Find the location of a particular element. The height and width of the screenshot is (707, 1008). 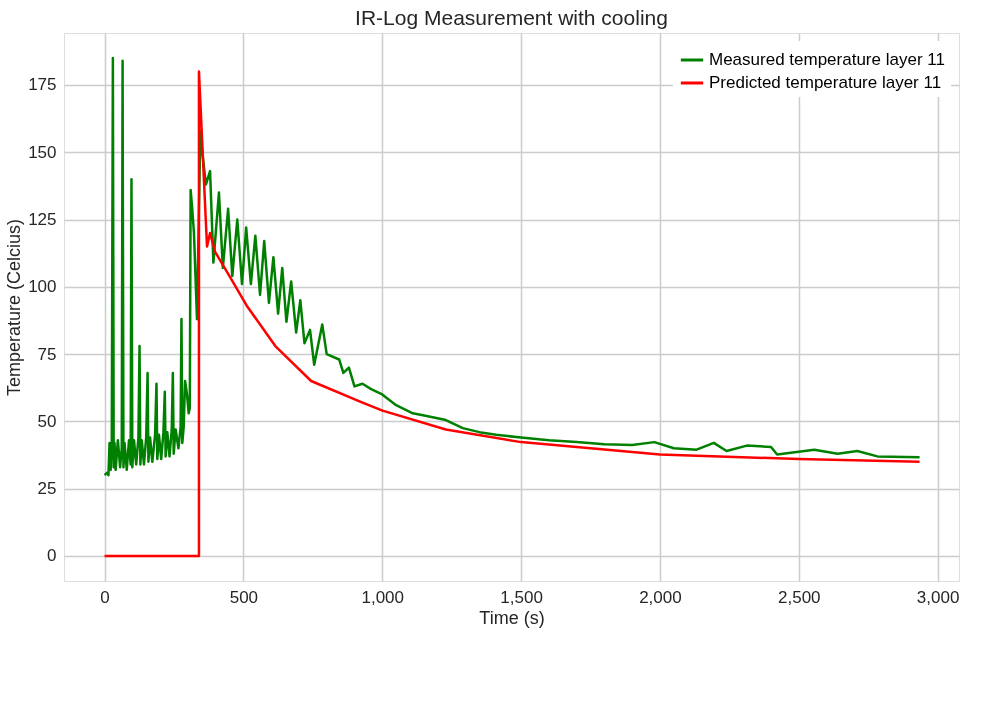

legend-label: Measured temperature layer 11 is located at coordinates (827, 59).